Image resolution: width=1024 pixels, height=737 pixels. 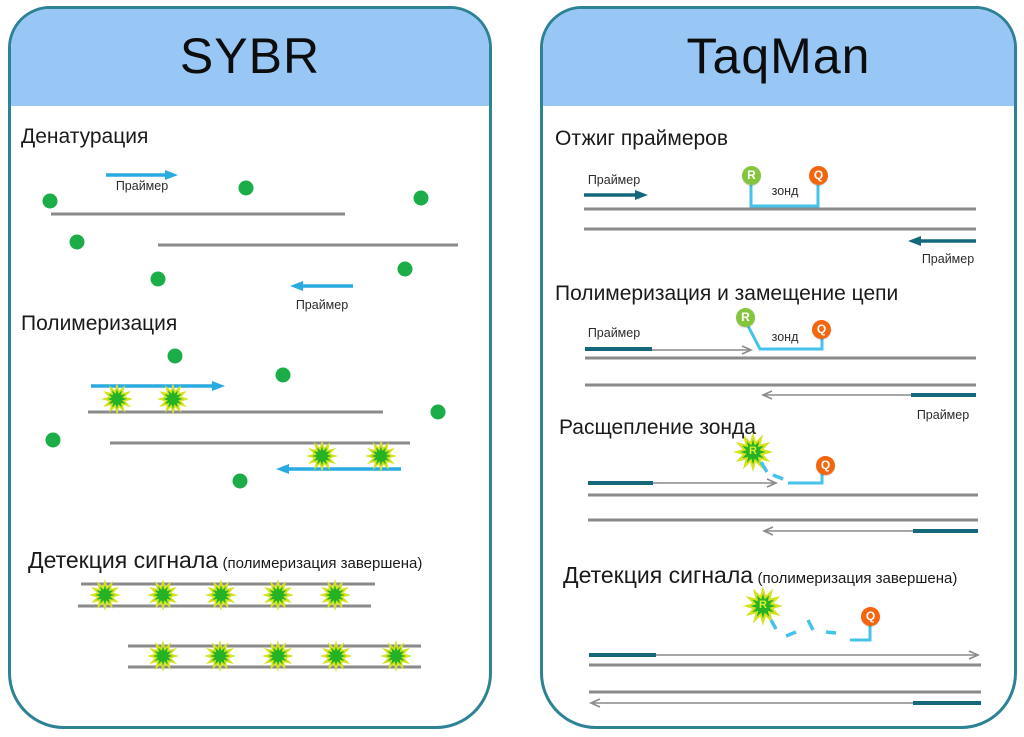 I want to click on dna-strands-detection, so click(x=785, y=678).